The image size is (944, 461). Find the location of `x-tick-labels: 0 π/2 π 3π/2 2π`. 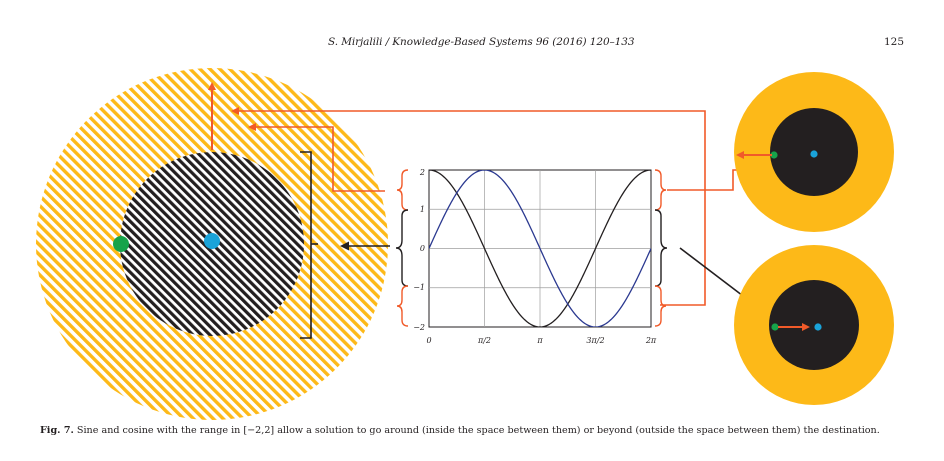

x-tick-labels: 0 π/2 π 3π/2 2π is located at coordinates (541, 340).